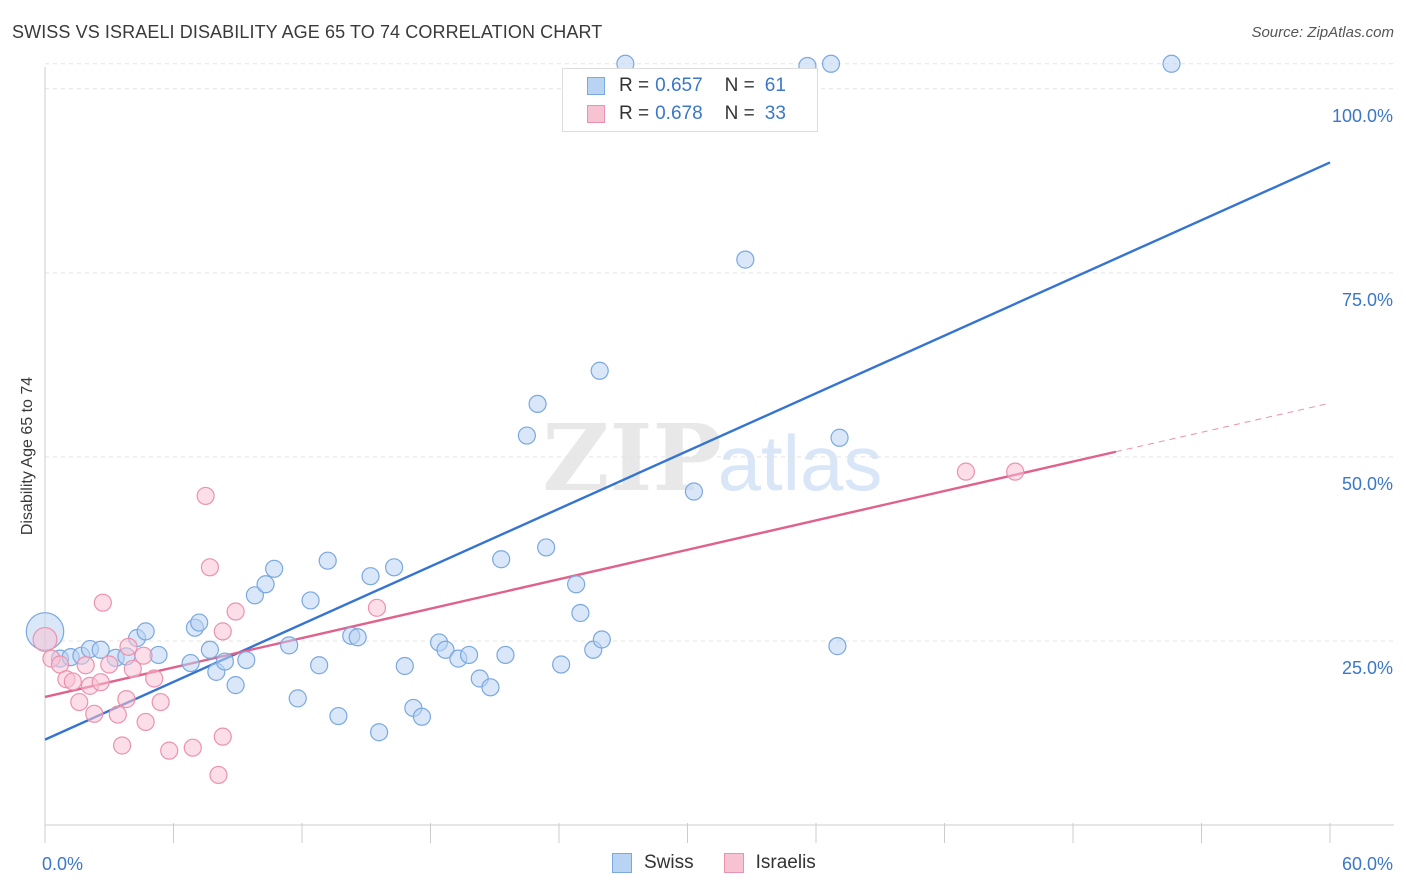 The width and height of the screenshot is (1406, 892). What do you see at coordinates (800, 463) in the screenshot?
I see `watermark-atlas: atlas` at bounding box center [800, 463].